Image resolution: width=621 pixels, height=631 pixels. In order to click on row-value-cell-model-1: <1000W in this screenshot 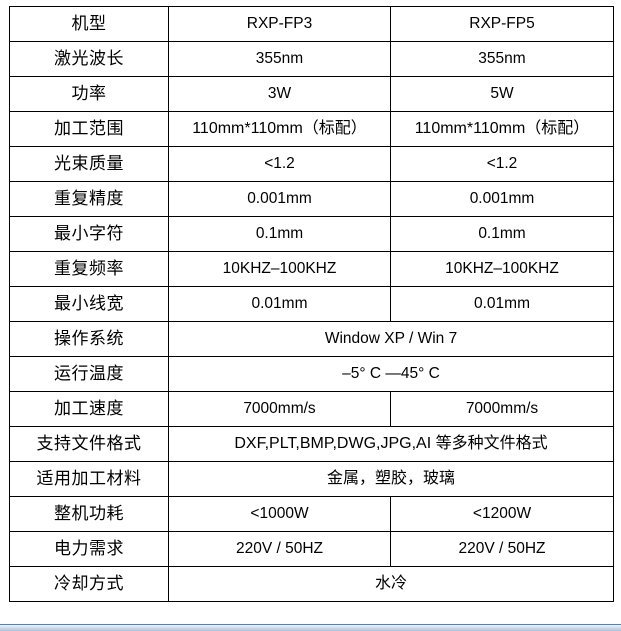, I will do `click(279, 514)`.